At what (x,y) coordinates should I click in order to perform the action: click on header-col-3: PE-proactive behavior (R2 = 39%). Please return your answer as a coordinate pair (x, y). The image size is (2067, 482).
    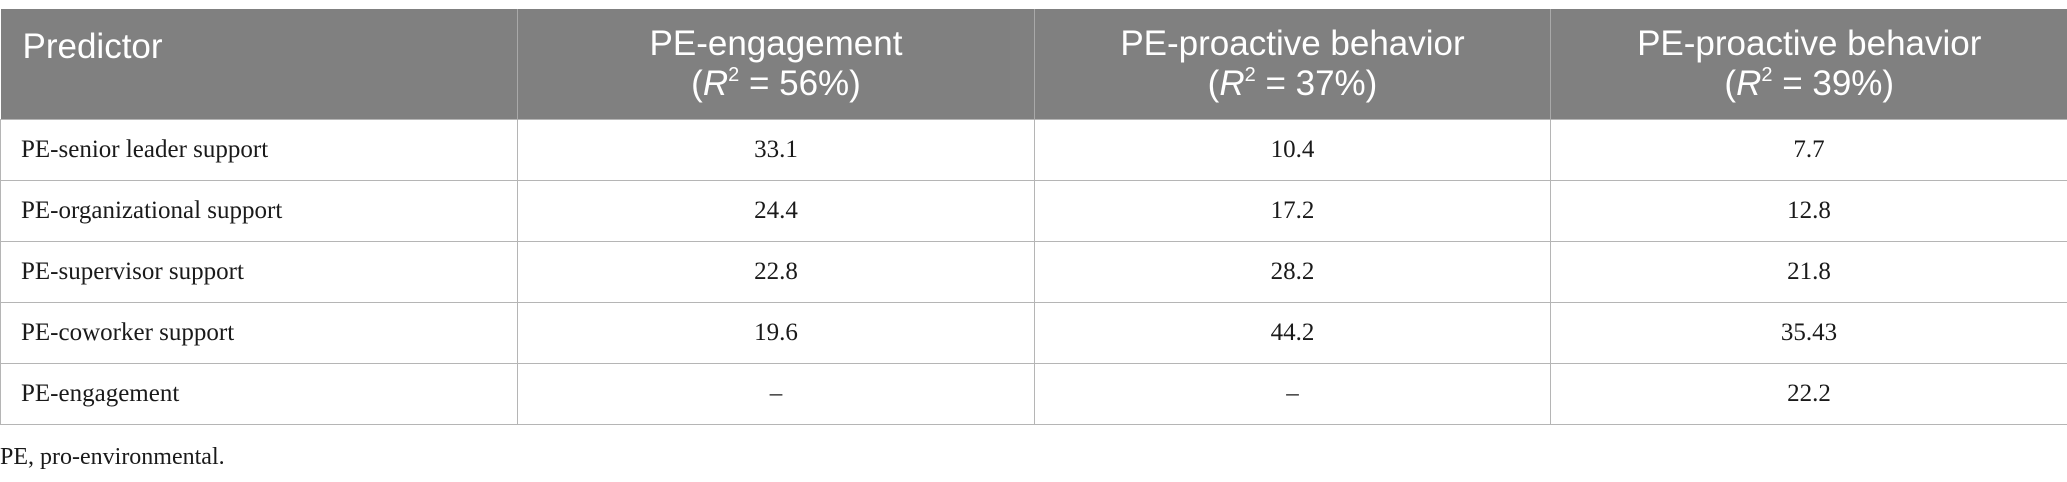
    Looking at the image, I should click on (1808, 64).